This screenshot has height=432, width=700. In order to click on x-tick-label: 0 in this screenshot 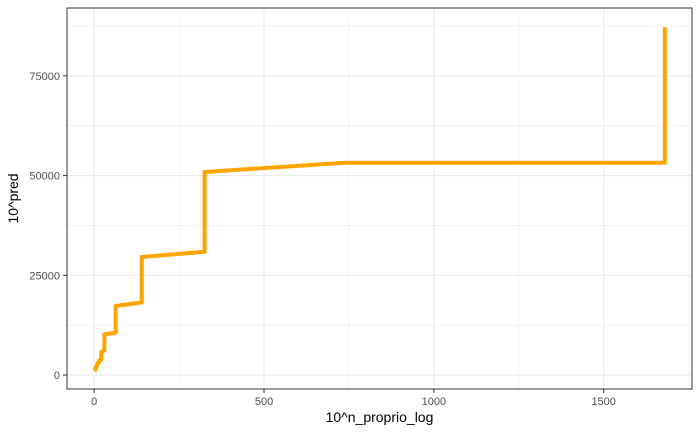, I will do `click(94, 402)`.